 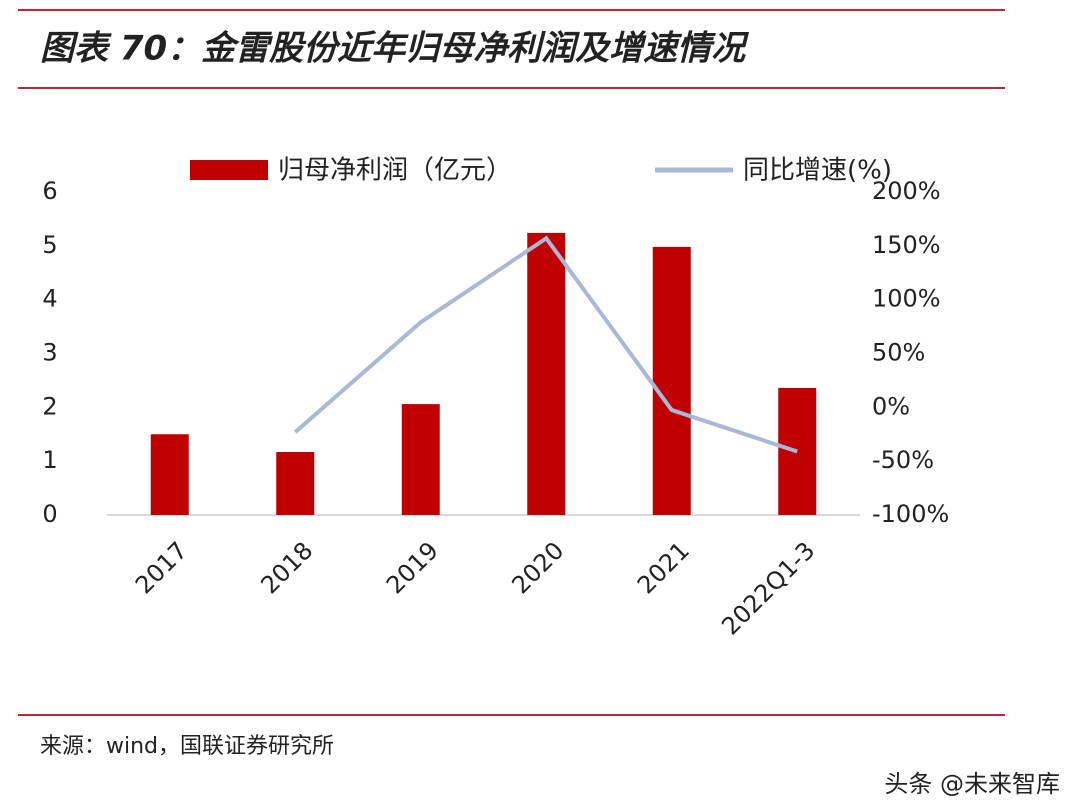 What do you see at coordinates (49, 514) in the screenshot?
I see `y-tick-label: 0` at bounding box center [49, 514].